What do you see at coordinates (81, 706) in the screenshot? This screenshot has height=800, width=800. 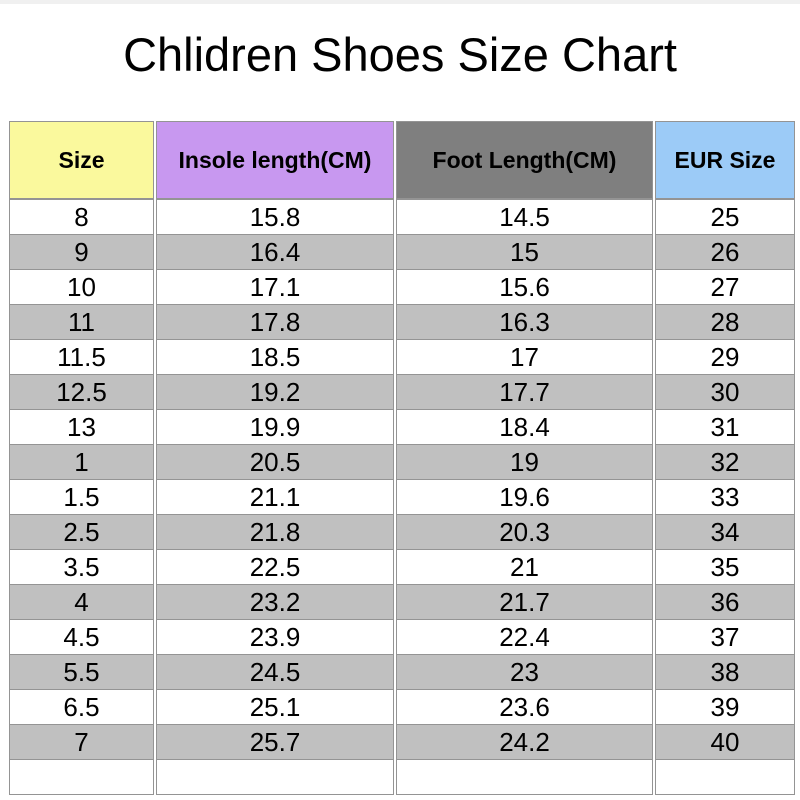 I see `table-cell: 6.5` at bounding box center [81, 706].